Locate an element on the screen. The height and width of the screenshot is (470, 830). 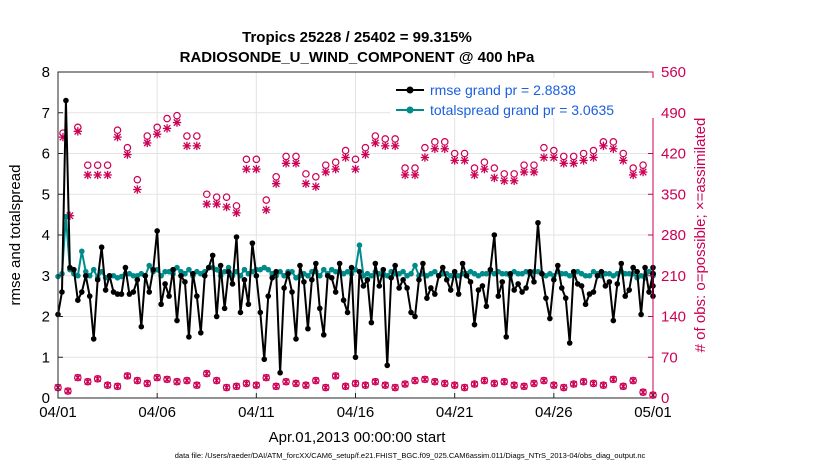
y-tick-label: 8 is located at coordinates (46, 72).